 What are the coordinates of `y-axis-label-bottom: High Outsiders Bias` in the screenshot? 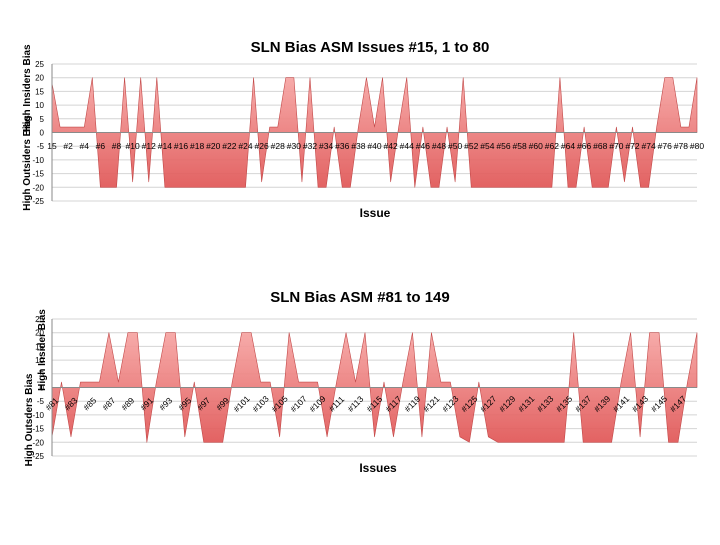 It's located at (27, 163).